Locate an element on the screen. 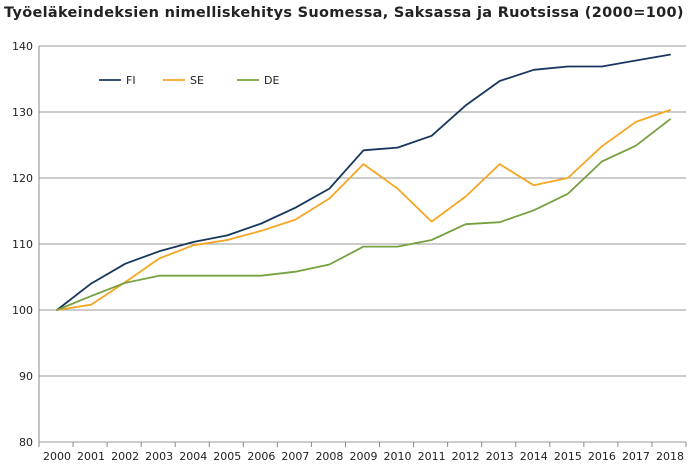 The image size is (698, 469). y-tick-label: 100 is located at coordinates (22, 310).